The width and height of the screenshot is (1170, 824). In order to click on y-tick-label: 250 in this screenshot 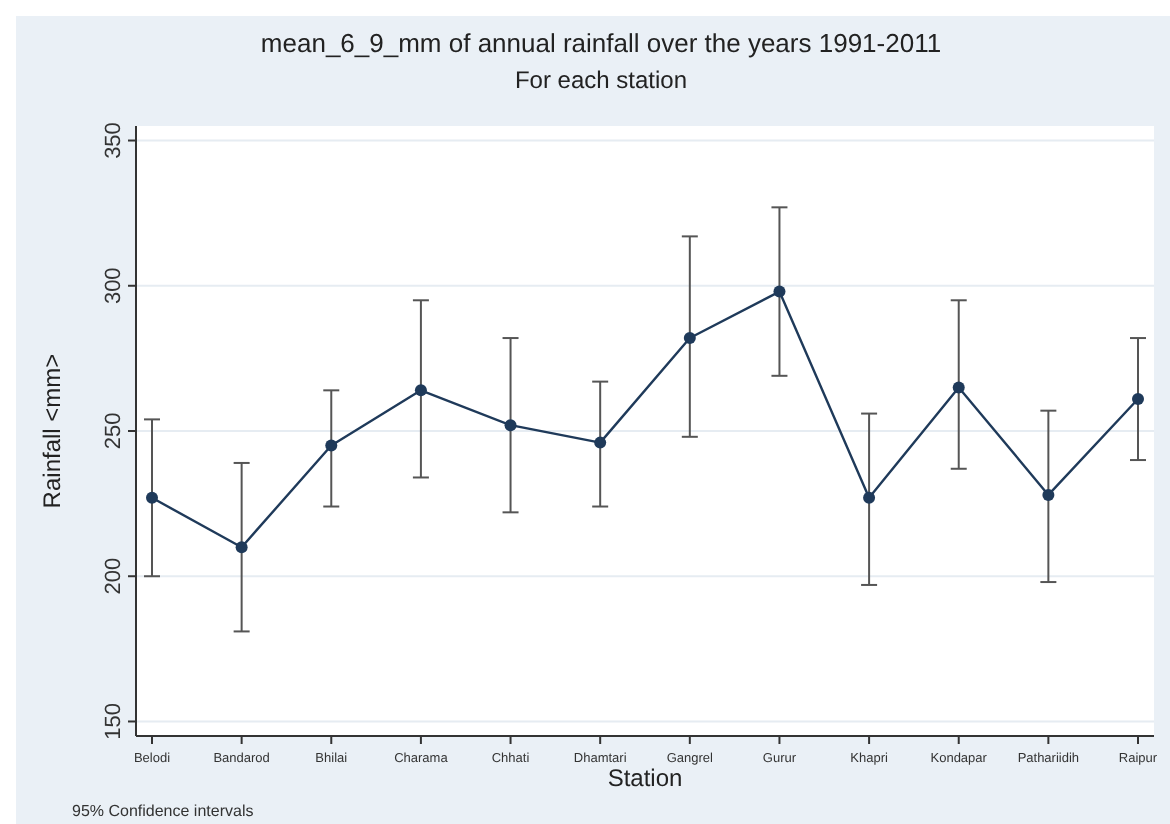, I will do `click(114, 431)`.